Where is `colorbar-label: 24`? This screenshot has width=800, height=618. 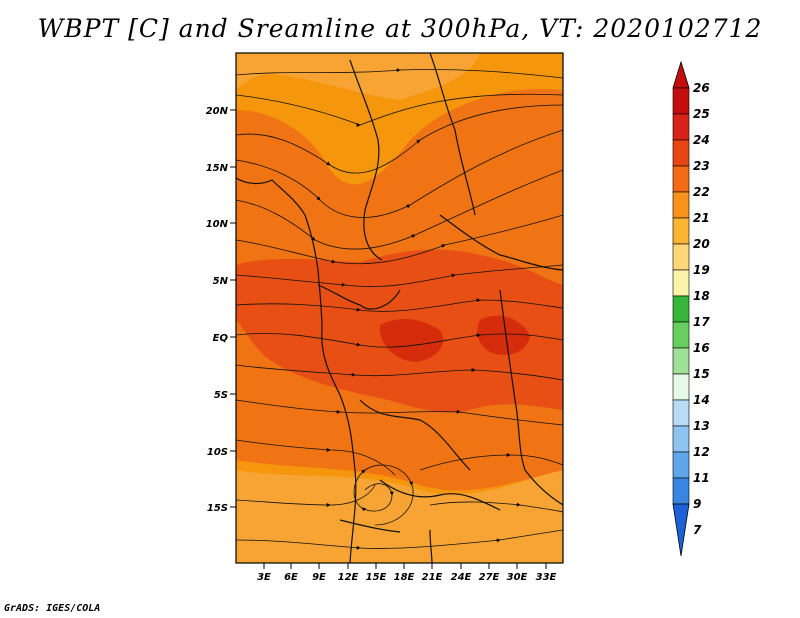
colorbar-label: 24 is located at coordinates (701, 140).